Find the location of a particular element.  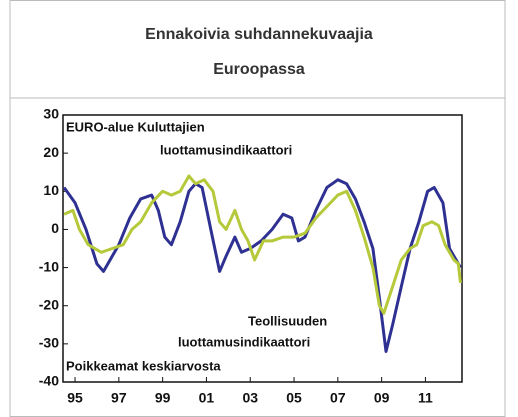

y-tick-label: 10 is located at coordinates (51, 190).